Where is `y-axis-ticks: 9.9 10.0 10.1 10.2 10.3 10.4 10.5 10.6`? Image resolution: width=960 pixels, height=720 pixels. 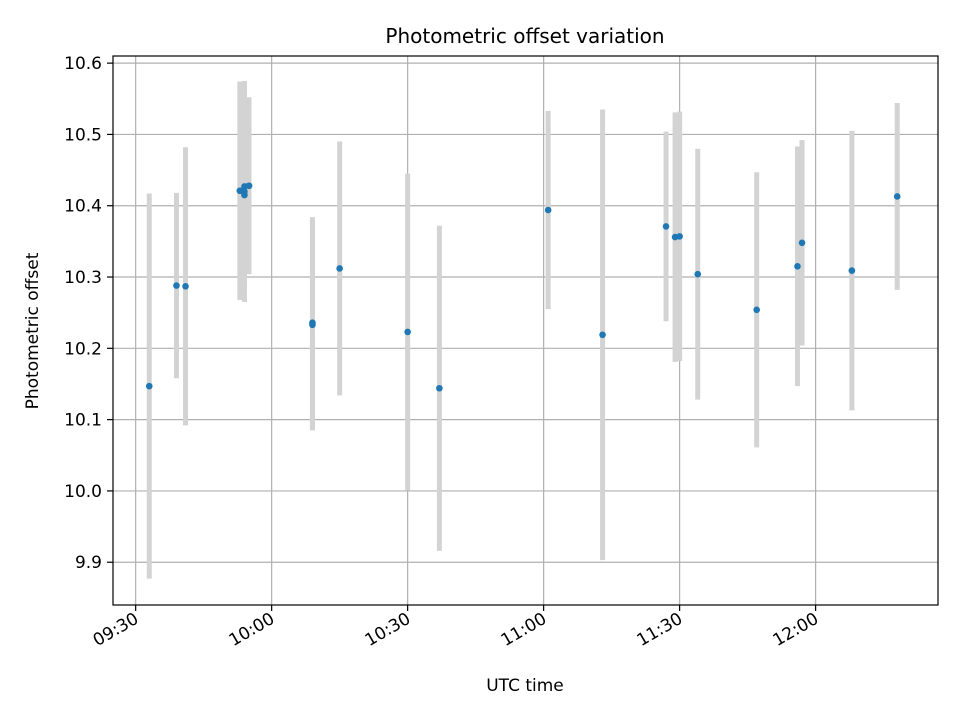
y-axis-ticks: 9.9 10.0 10.1 10.2 10.3 10.4 10.5 10.6 is located at coordinates (88, 313).